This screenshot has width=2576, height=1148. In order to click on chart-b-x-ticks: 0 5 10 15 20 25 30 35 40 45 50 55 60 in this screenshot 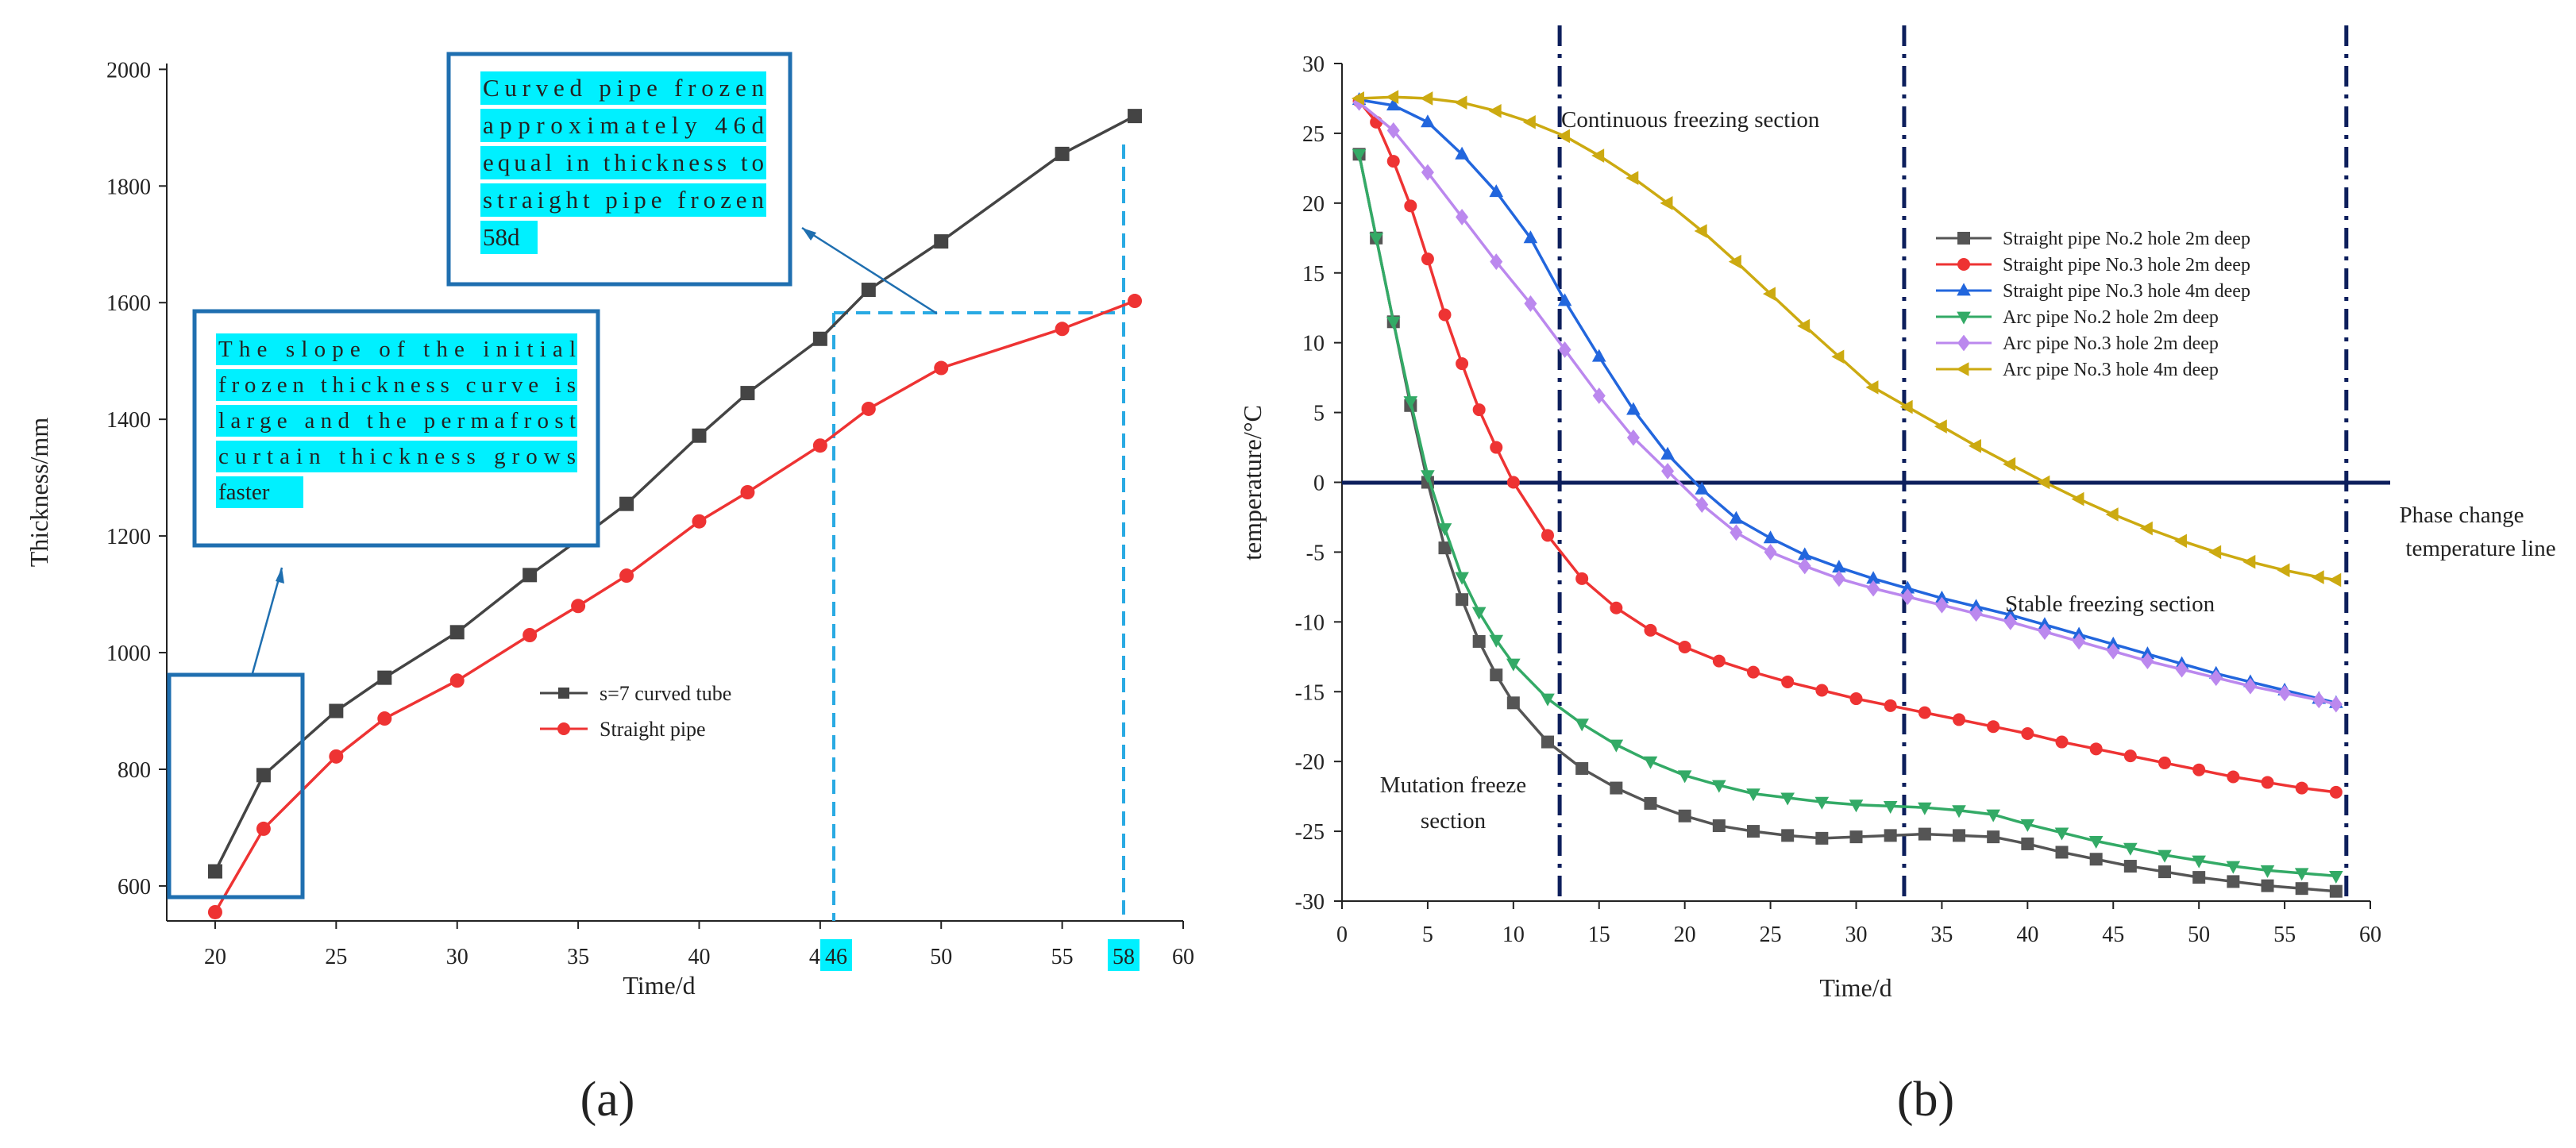, I will do `click(1858, 924)`.